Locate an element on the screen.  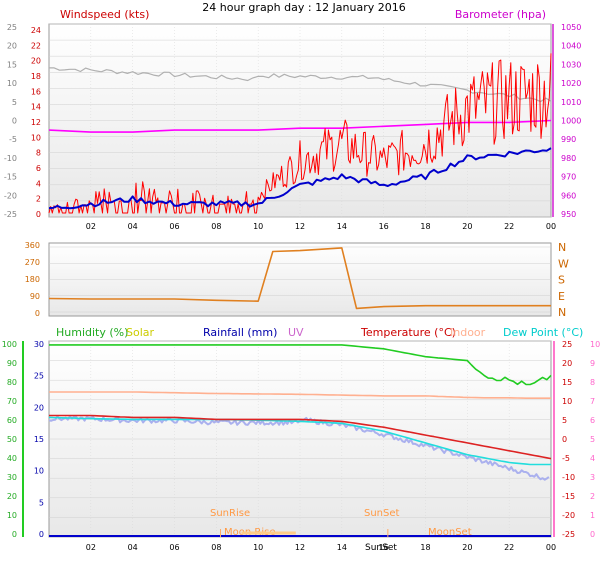
temperature-tick: 0 is located at coordinates (564, 439).